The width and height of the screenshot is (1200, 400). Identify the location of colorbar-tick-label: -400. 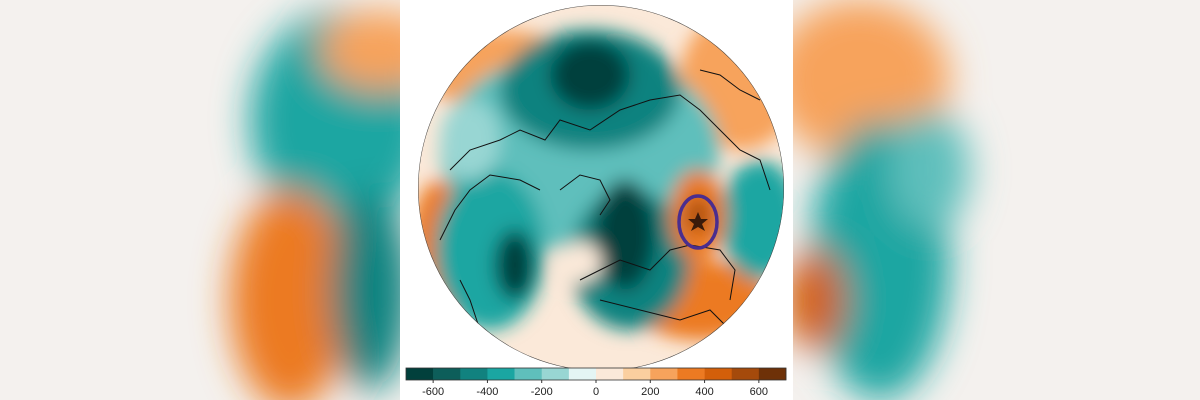
(487, 392).